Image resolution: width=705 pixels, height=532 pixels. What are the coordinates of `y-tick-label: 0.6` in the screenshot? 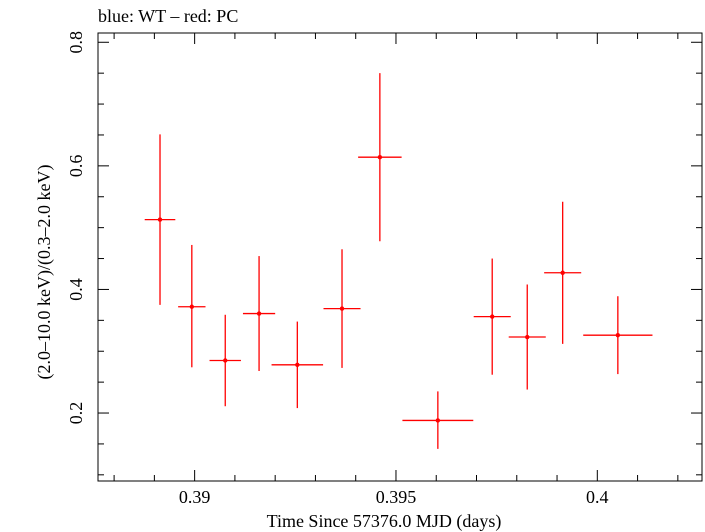 It's located at (76, 166).